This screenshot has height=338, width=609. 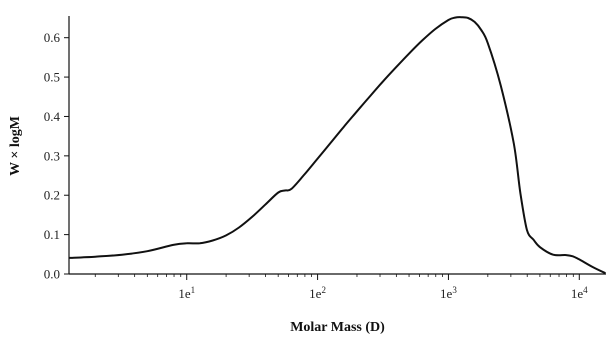 What do you see at coordinates (454, 290) in the screenshot?
I see `x-tick-exponent: 3` at bounding box center [454, 290].